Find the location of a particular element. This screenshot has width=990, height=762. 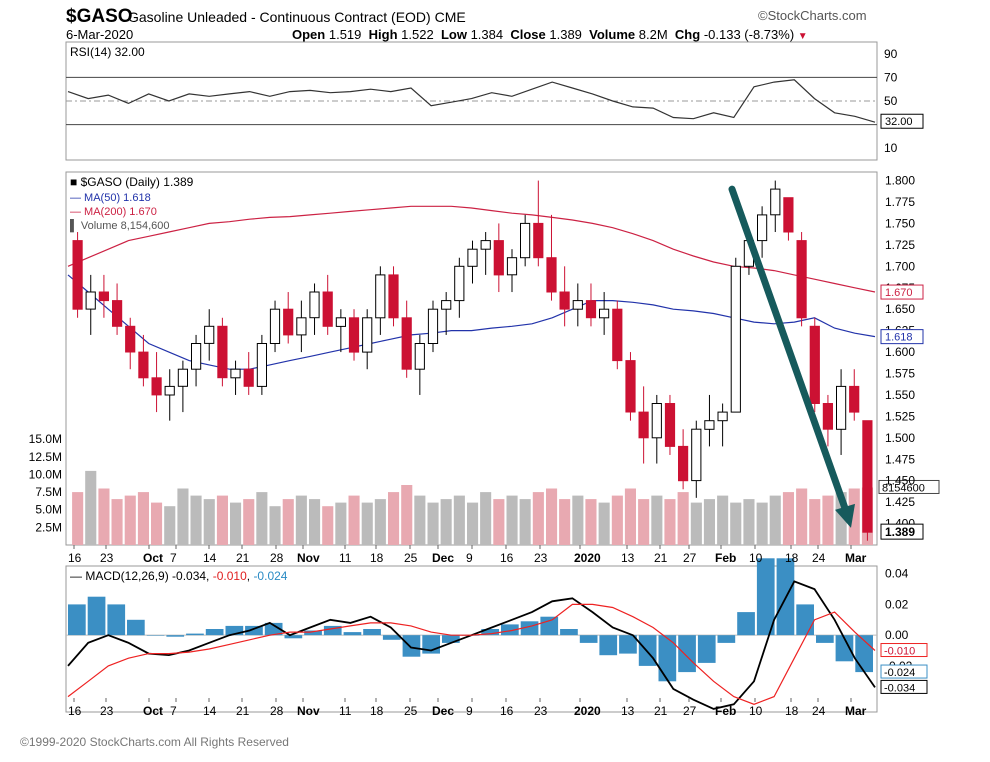

low-label: Low is located at coordinates (453, 34).